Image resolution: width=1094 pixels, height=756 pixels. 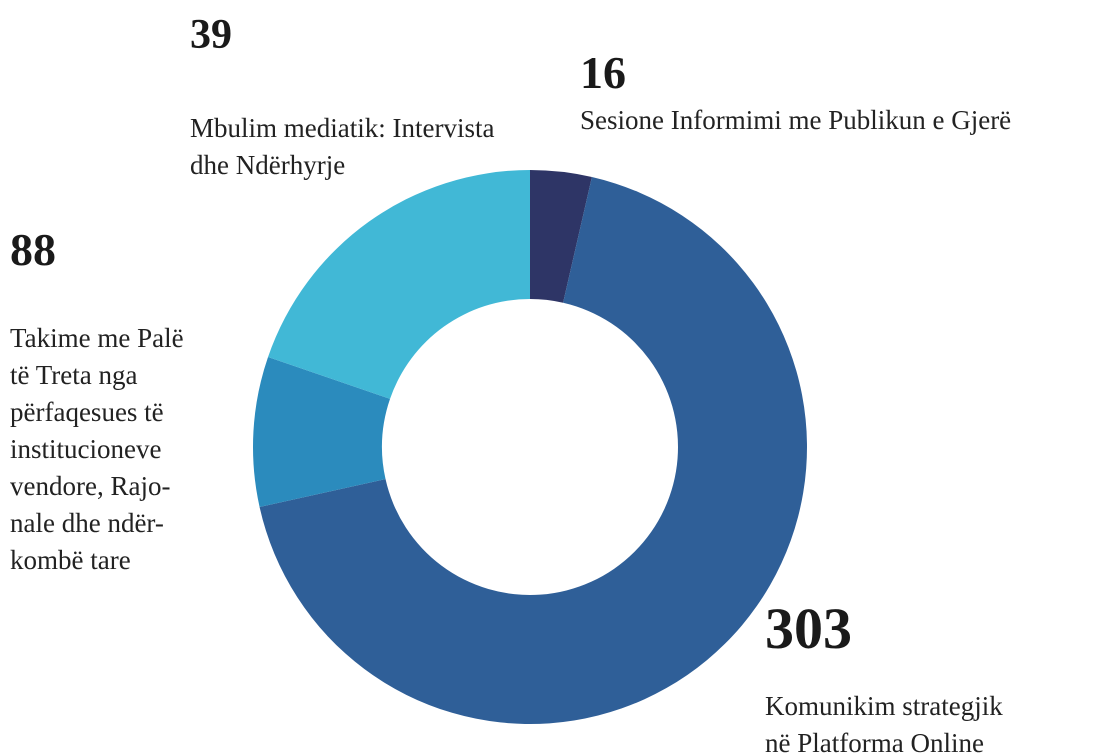 What do you see at coordinates (90, 486) in the screenshot?
I see `category-label: vendore, Rajo-` at bounding box center [90, 486].